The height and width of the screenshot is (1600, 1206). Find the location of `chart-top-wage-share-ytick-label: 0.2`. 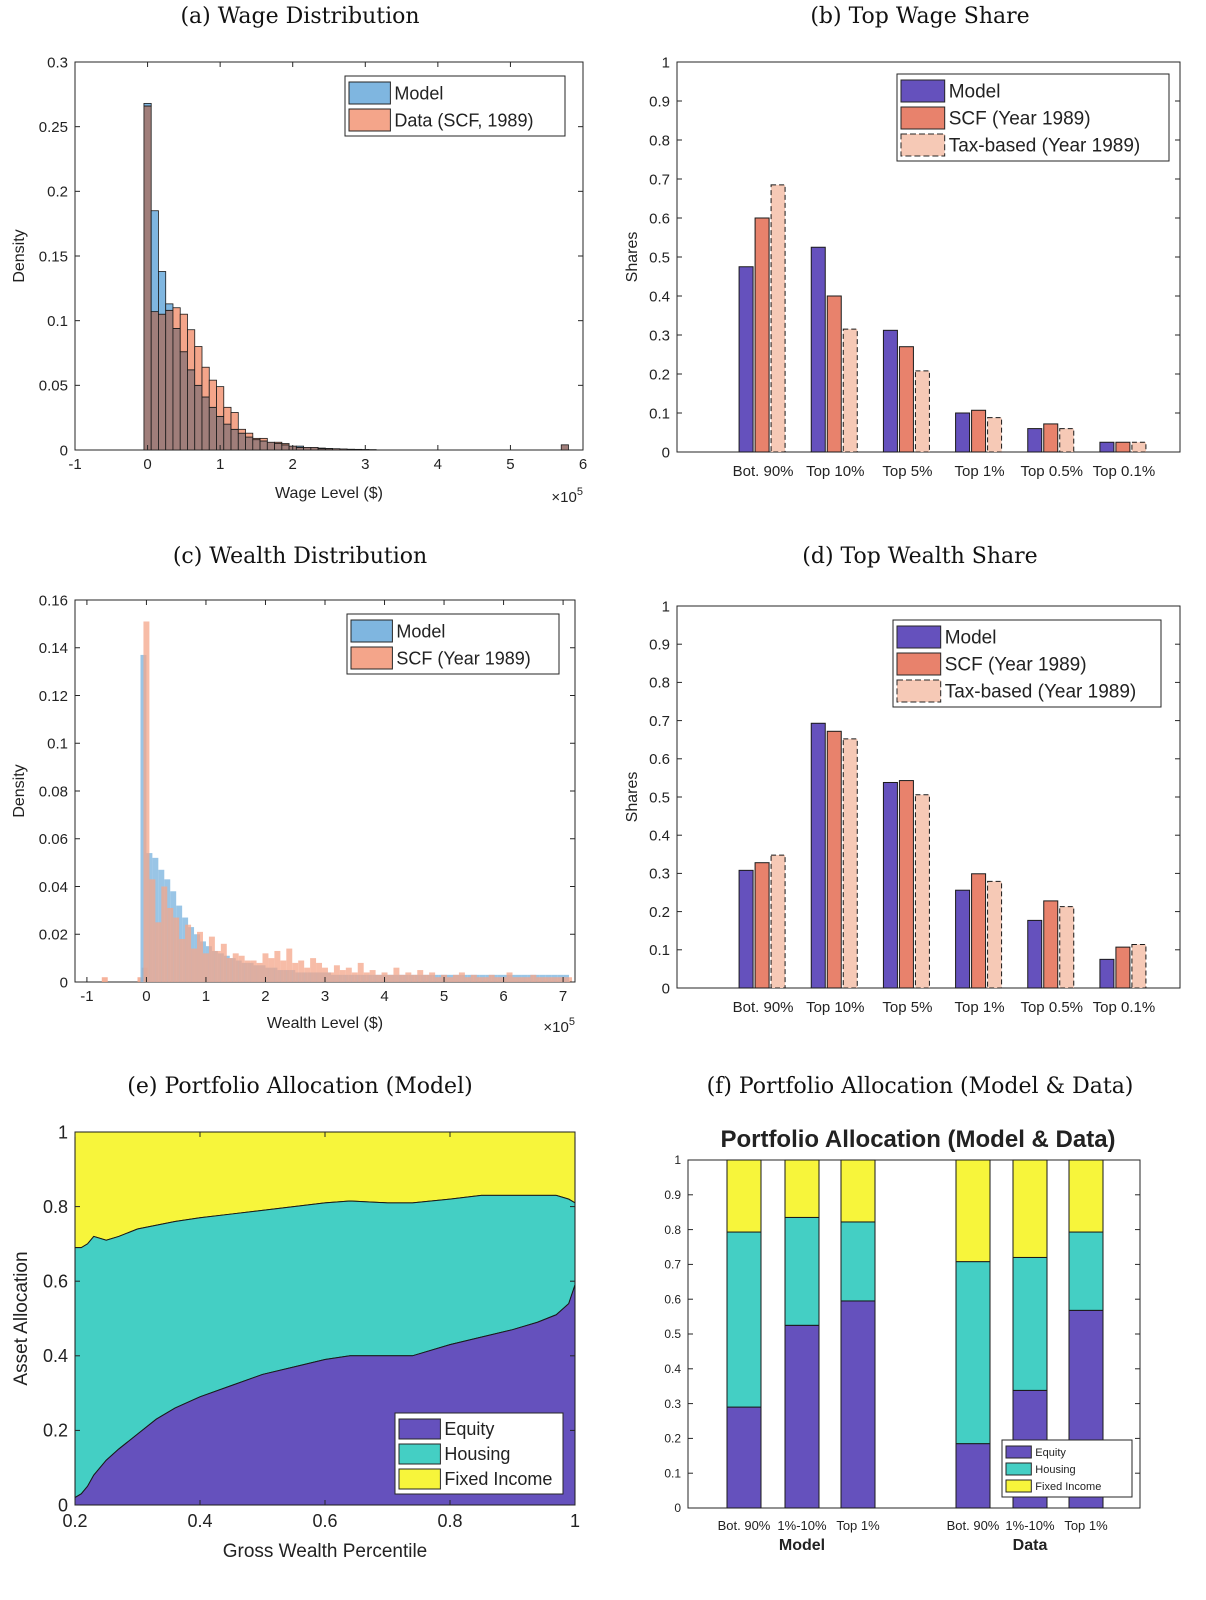

chart-top-wage-share-ytick-label: 0.2 is located at coordinates (659, 374).